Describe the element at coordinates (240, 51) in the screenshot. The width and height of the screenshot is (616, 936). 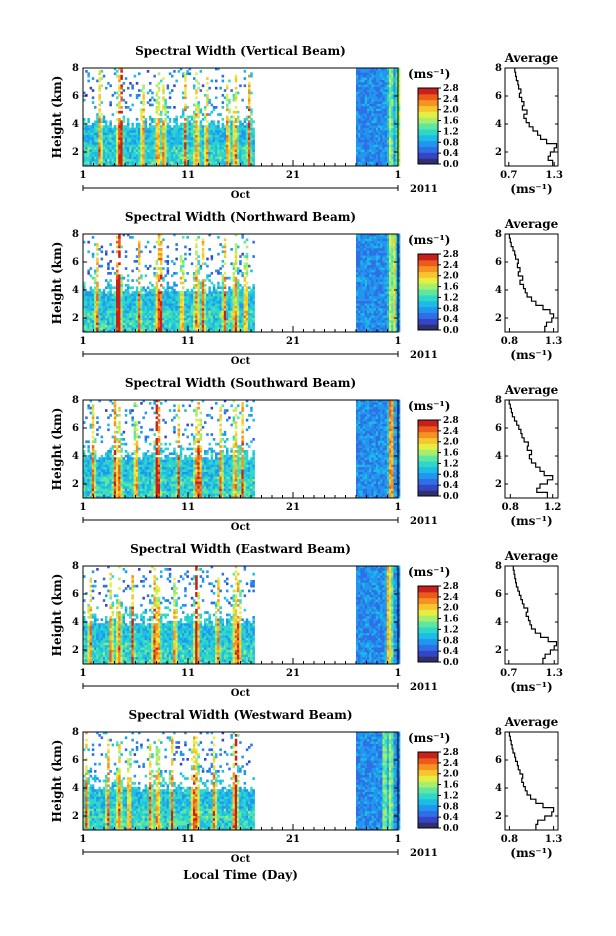
I see `panel-title: Spectral Width (Vertical Beam)` at that location.